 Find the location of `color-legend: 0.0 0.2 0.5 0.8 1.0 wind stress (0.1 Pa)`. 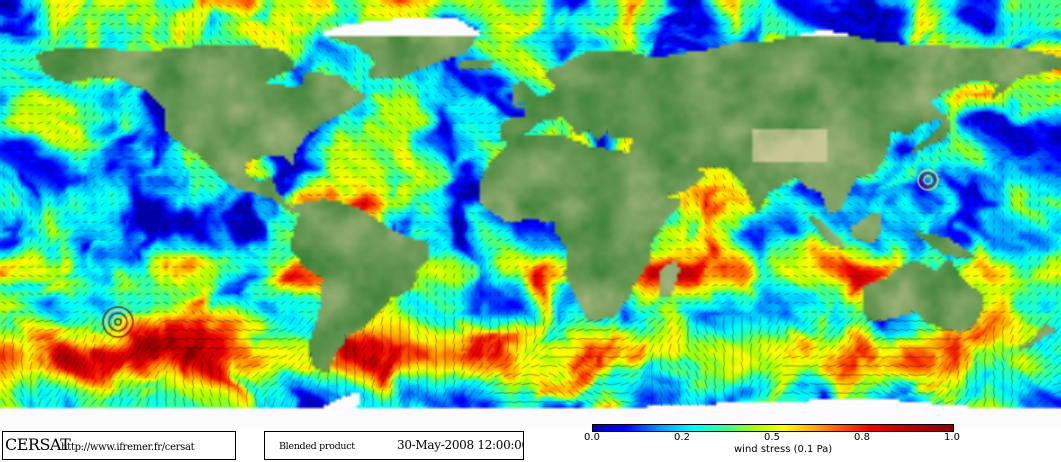

color-legend: 0.0 0.2 0.5 0.8 1.0 wind stress (0.1 Pa) is located at coordinates (773, 441).